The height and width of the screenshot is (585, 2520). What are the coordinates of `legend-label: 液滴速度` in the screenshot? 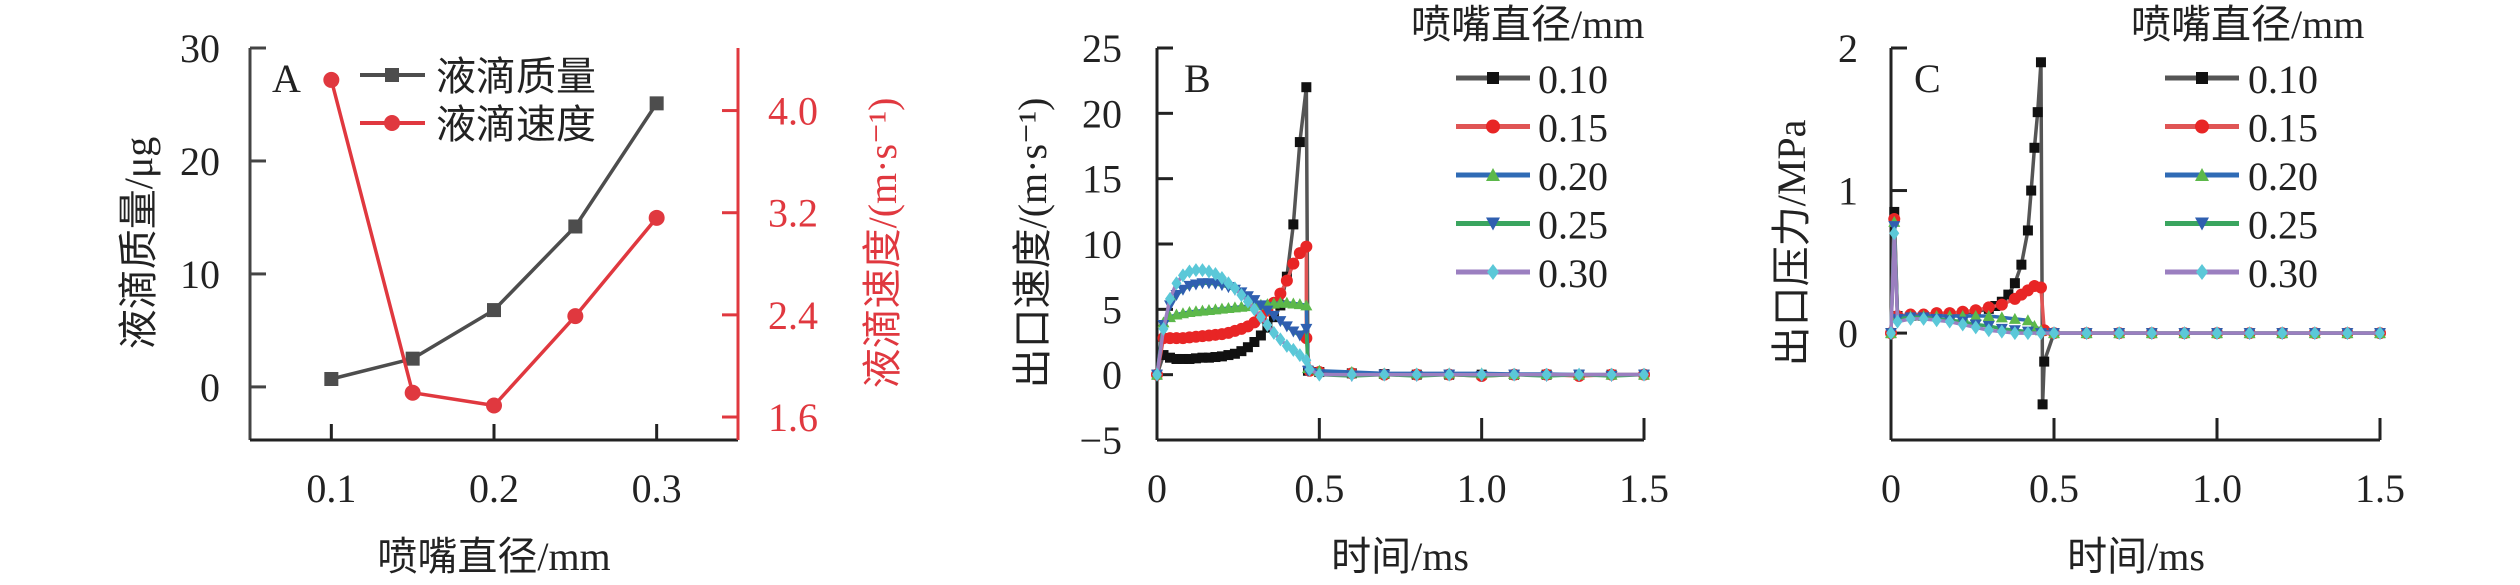 It's located at (516, 124).